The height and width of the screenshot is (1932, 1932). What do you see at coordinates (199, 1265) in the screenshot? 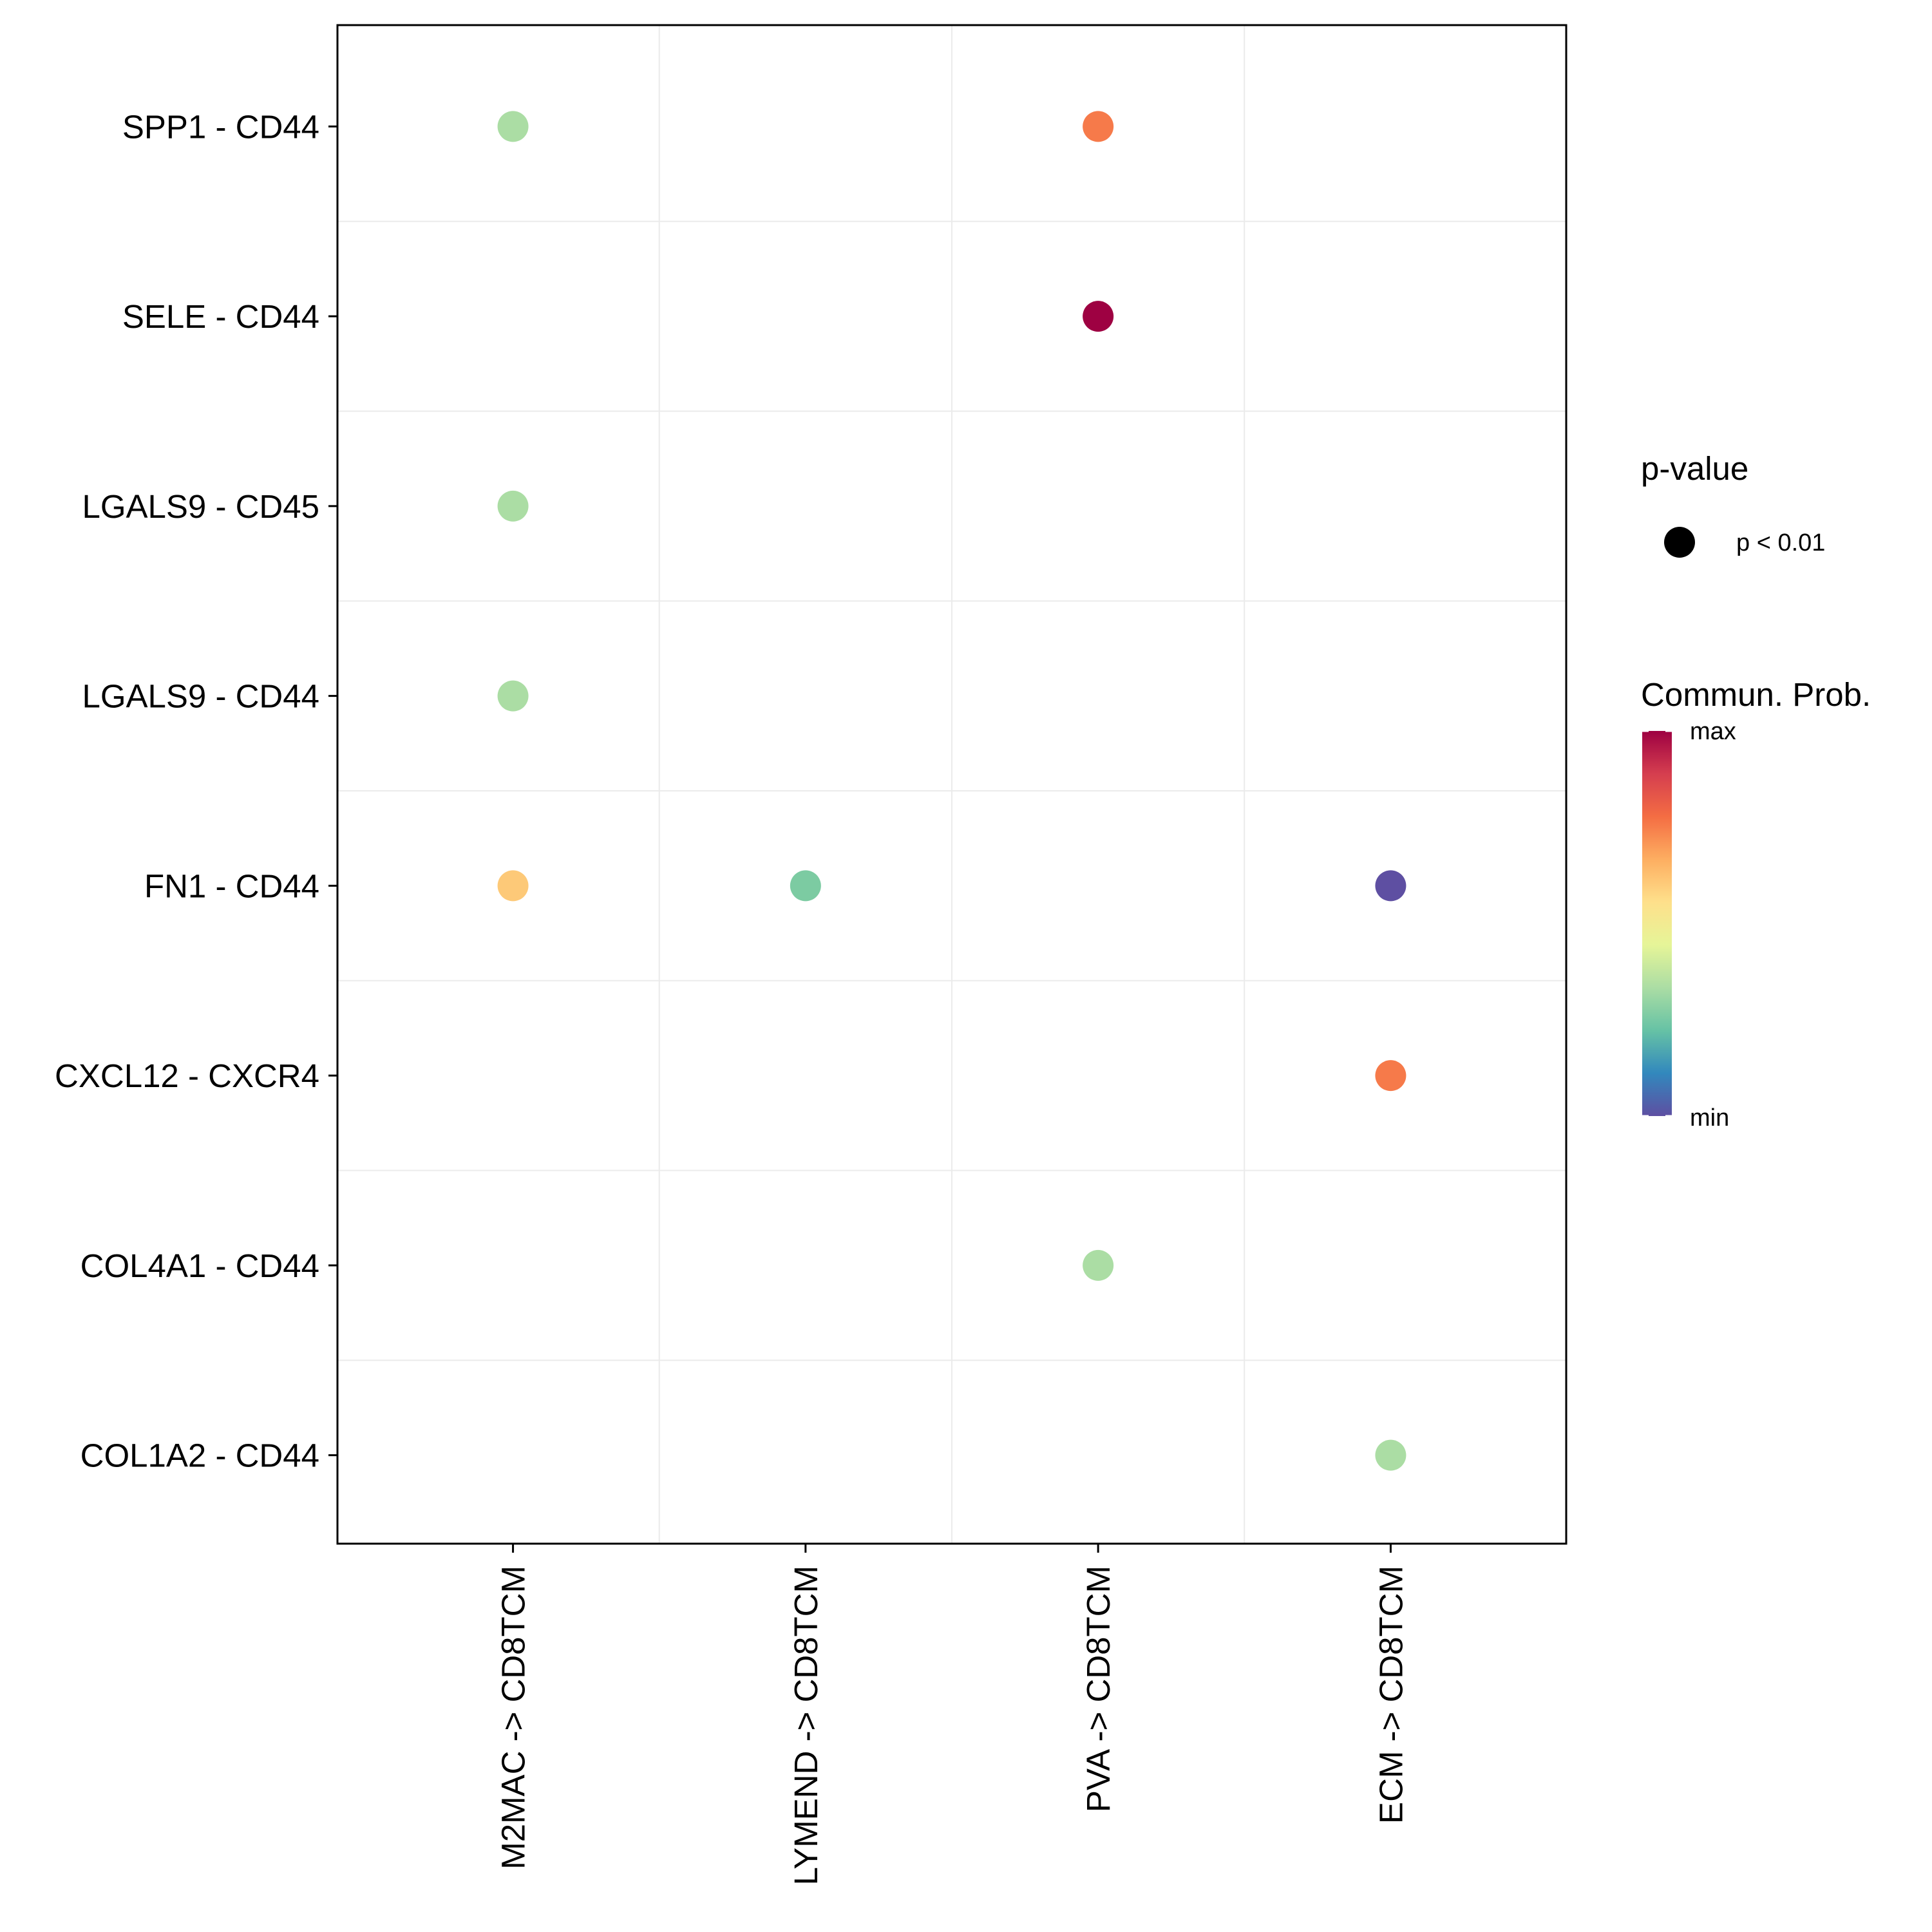
I see `y-tick-label: COL4A1 - CD44` at bounding box center [199, 1265].